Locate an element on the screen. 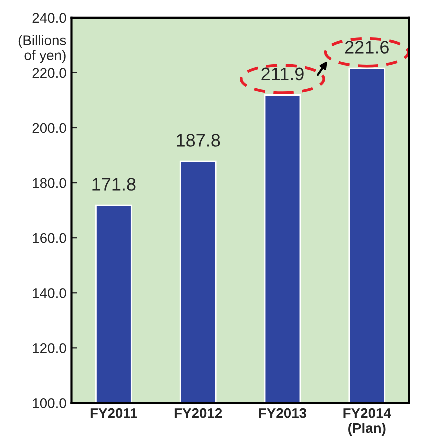 The image size is (422, 448). y-tick-label: 120.0 is located at coordinates (49, 348).